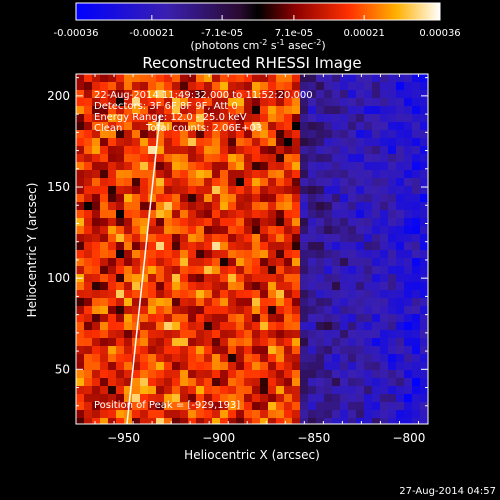  What do you see at coordinates (203, 95) in the screenshot?
I see `info-time-range: 22-Aug-2014 11:49:32.000 to 11:52:20.000` at bounding box center [203, 95].